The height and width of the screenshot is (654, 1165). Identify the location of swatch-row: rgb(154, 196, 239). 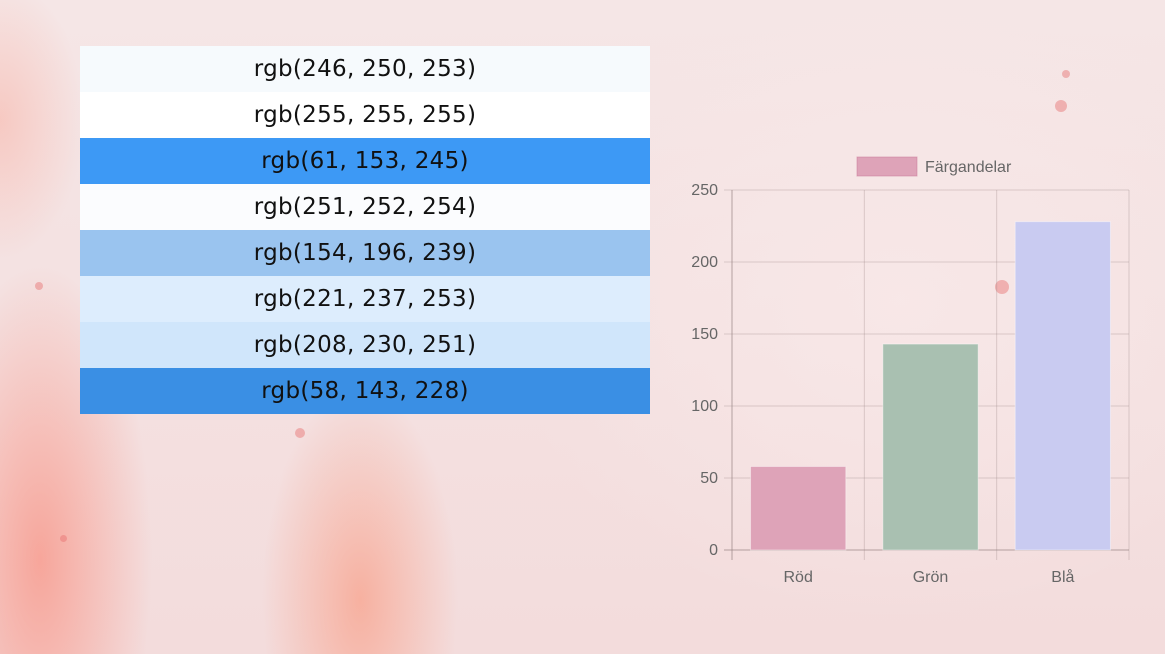
(365, 253).